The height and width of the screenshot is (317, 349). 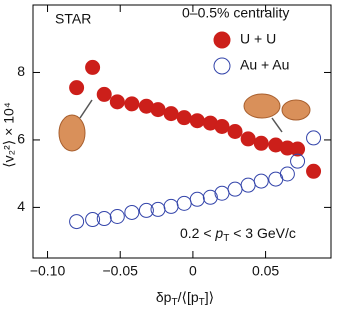 I want to click on x-tick-label: 0.05, so click(x=265, y=271).